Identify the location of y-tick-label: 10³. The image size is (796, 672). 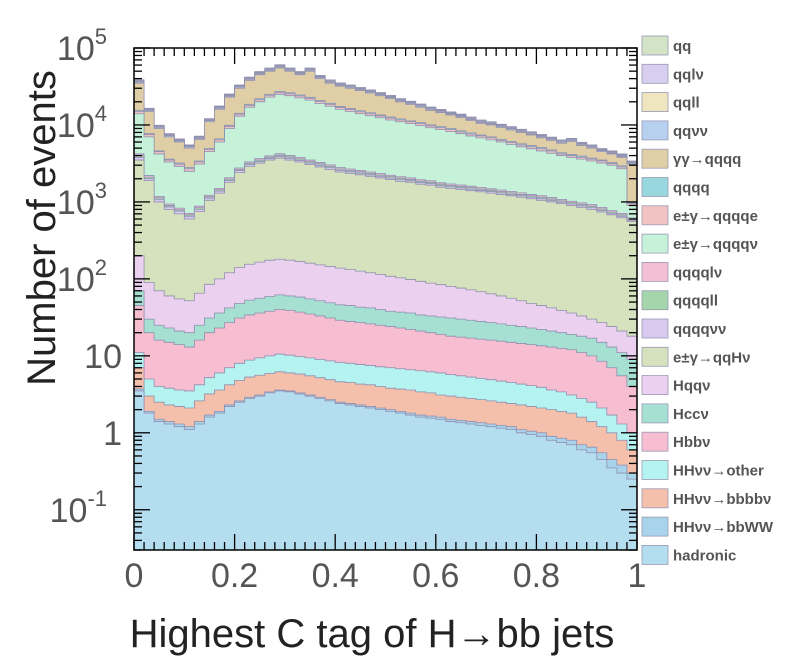
(82, 200).